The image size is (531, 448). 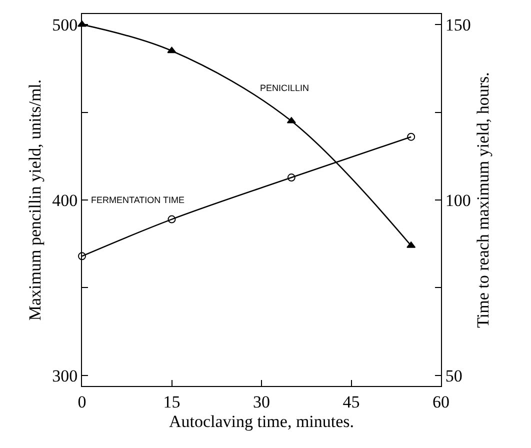 I want to click on x-tick-label: 30, so click(x=261, y=402).